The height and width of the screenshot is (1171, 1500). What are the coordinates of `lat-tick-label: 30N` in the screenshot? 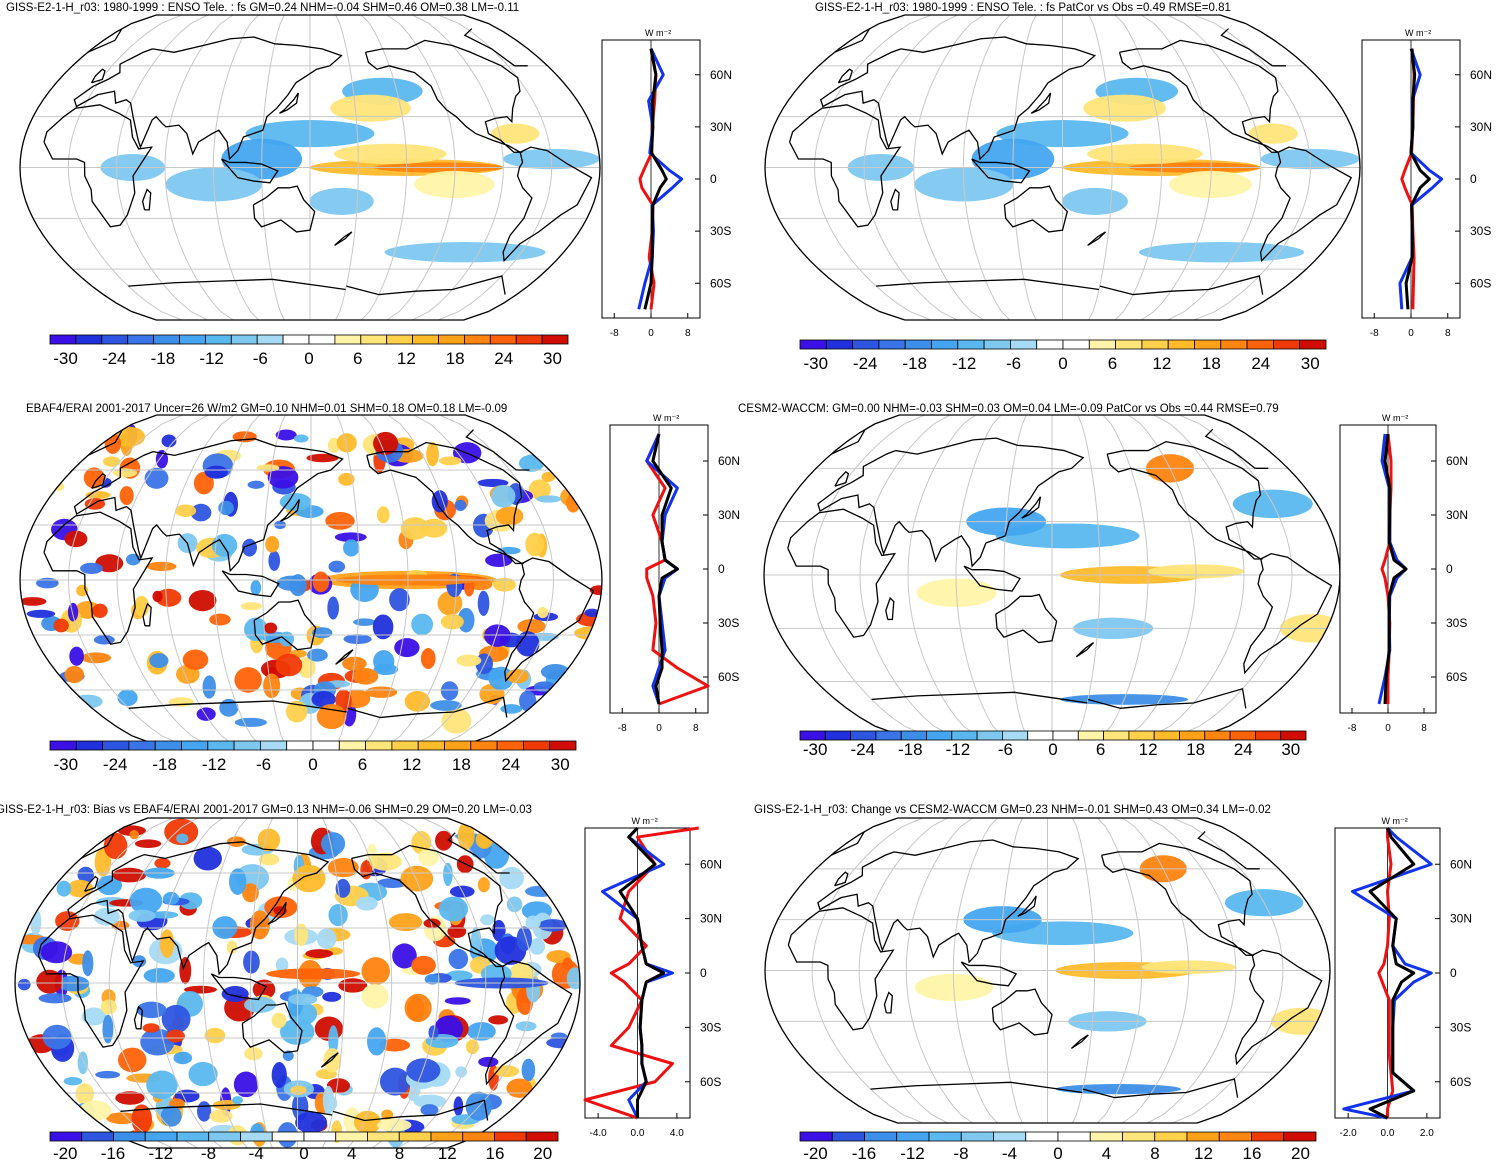 It's located at (721, 127).